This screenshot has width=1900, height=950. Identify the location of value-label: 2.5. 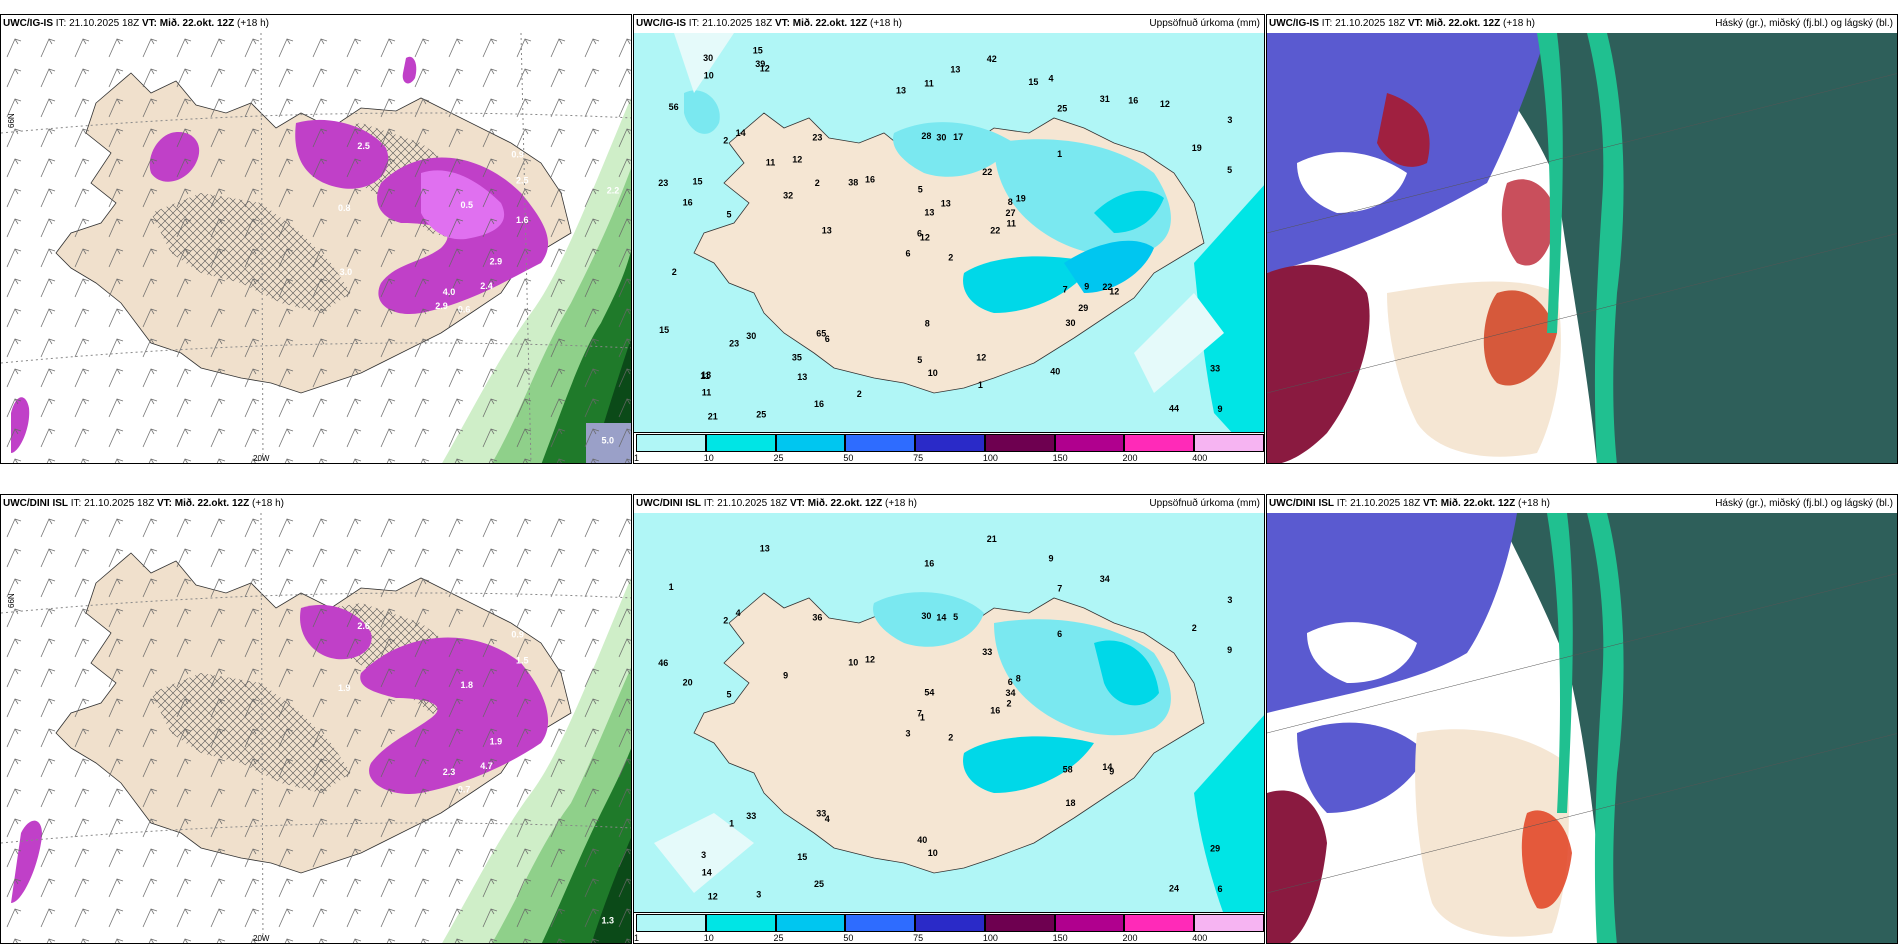
(522, 181).